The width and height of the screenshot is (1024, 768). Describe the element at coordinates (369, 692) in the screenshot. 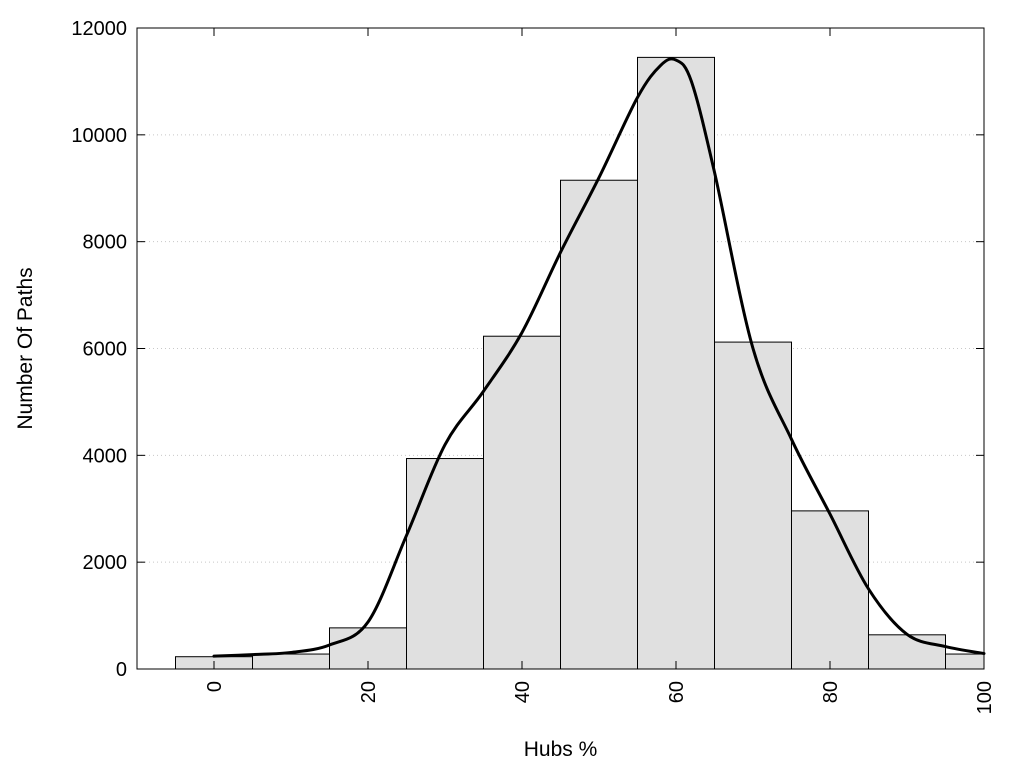

I see `x-tick-label: 20` at that location.